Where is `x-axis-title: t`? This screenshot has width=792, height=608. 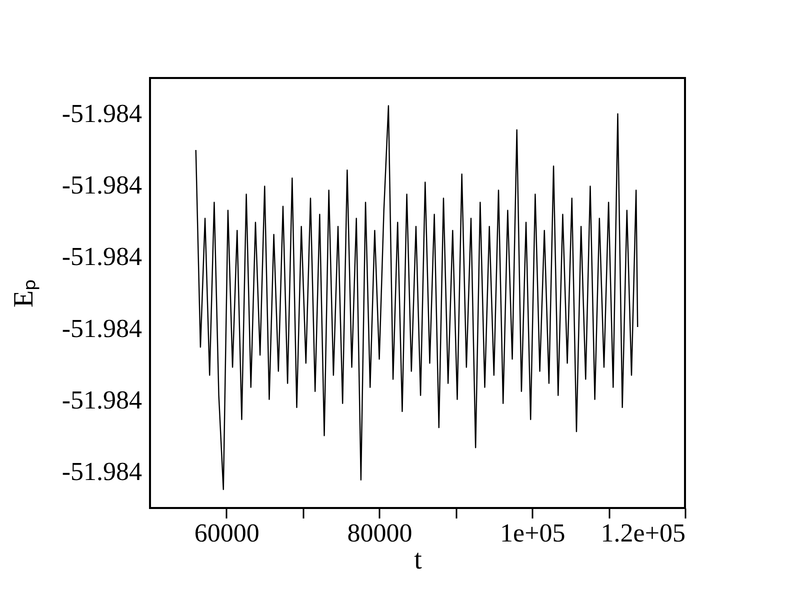
x-axis-title: t is located at coordinates (418, 560).